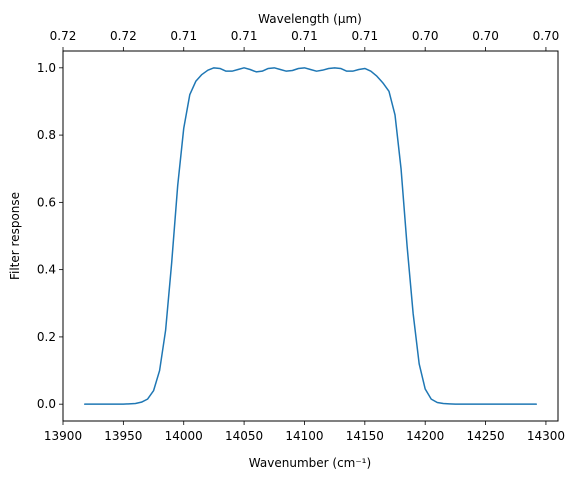 Image resolution: width=577 pixels, height=480 pixels. Describe the element at coordinates (310, 463) in the screenshot. I see `x-axis-label: Wavenumber (cm⁻¹)` at that location.